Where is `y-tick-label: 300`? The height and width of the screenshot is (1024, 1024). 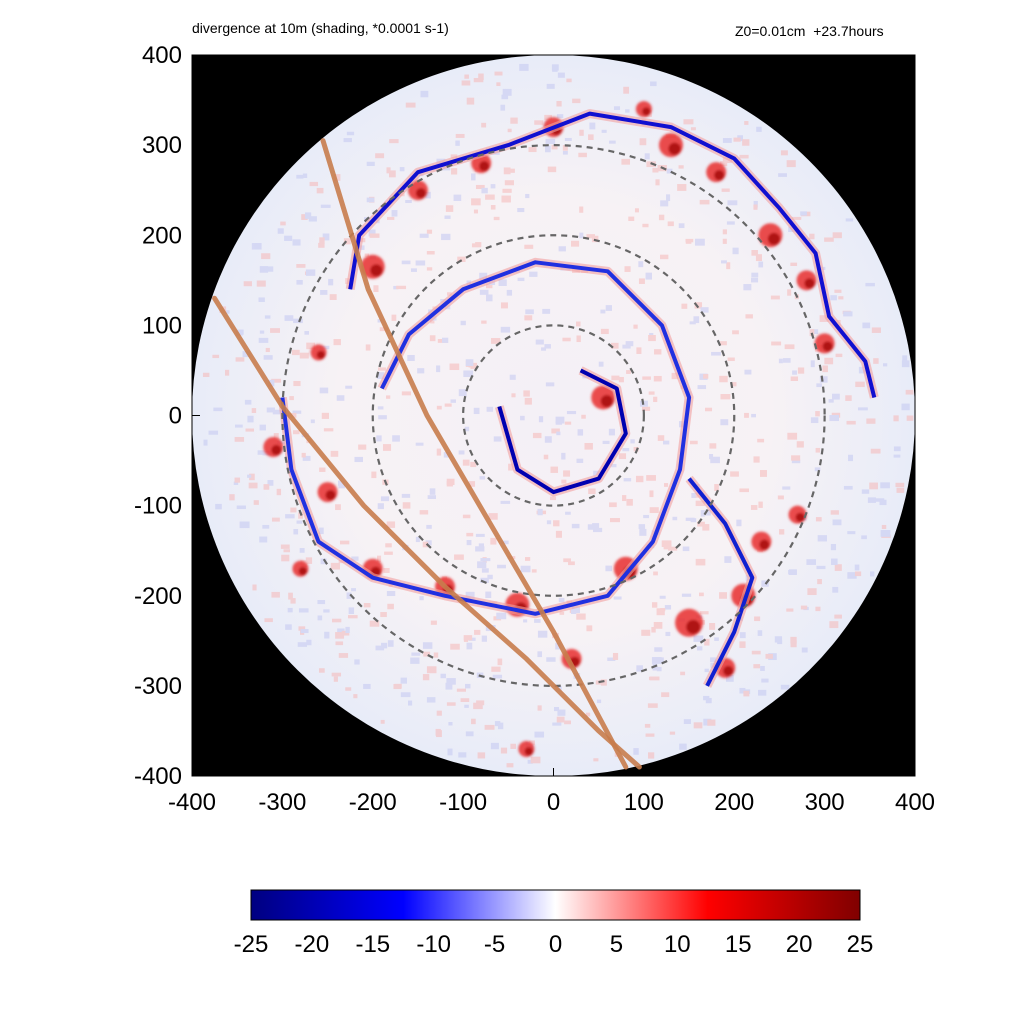 y-tick-label: 300 is located at coordinates (162, 145).